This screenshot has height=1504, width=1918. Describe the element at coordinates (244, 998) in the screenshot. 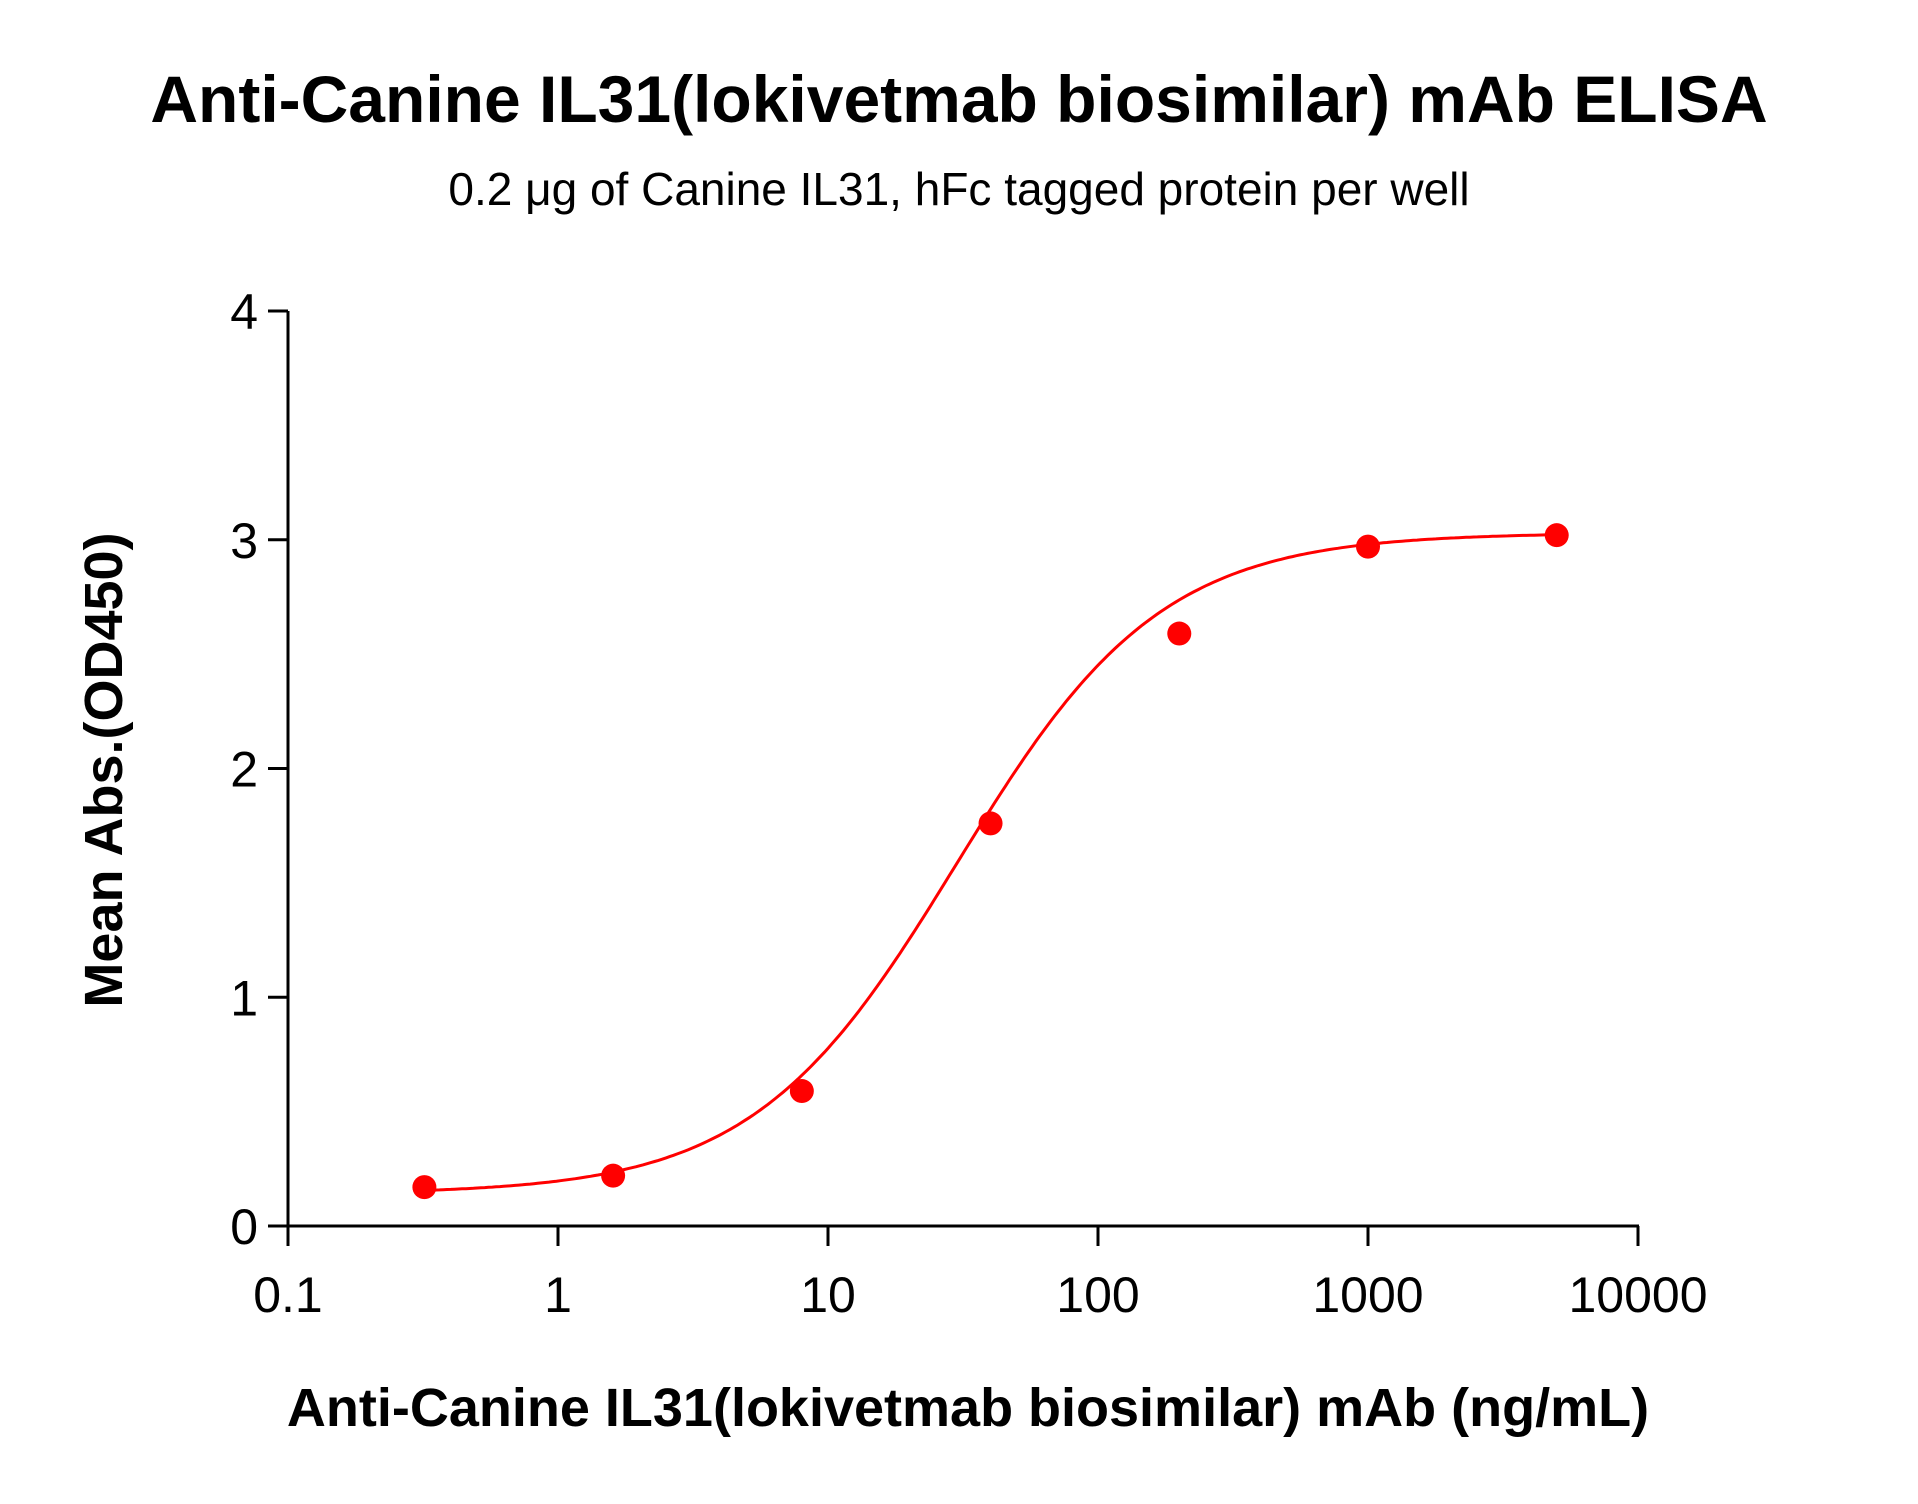

I see `y-tick-label: 1` at that location.